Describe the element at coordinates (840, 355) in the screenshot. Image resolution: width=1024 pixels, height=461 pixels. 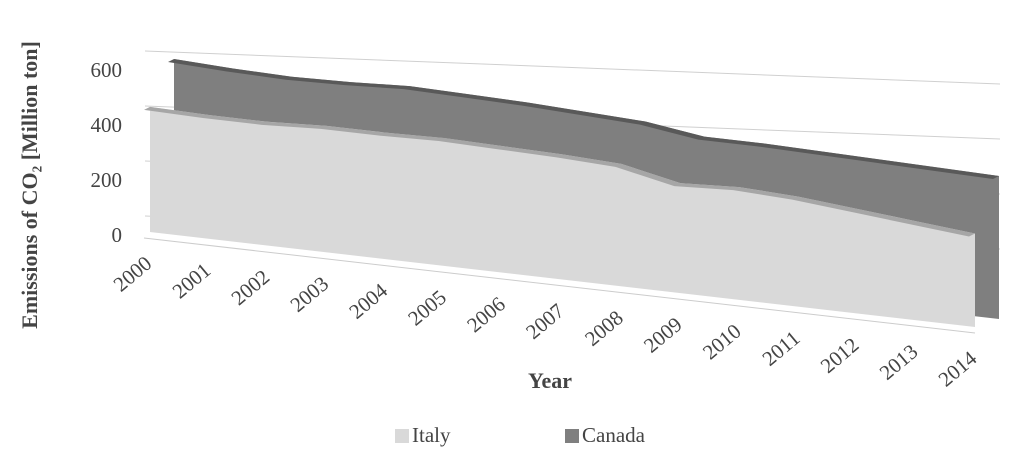
I see `x-tick-label: 2012` at that location.